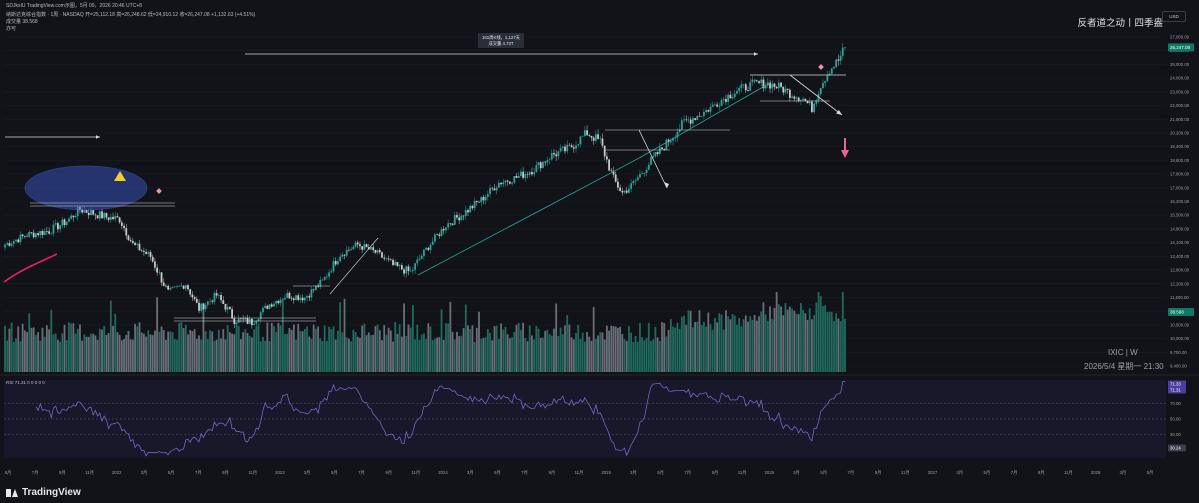  What do you see at coordinates (117, 472) in the screenshot?
I see `time-tick-label: 2022` at bounding box center [117, 472].